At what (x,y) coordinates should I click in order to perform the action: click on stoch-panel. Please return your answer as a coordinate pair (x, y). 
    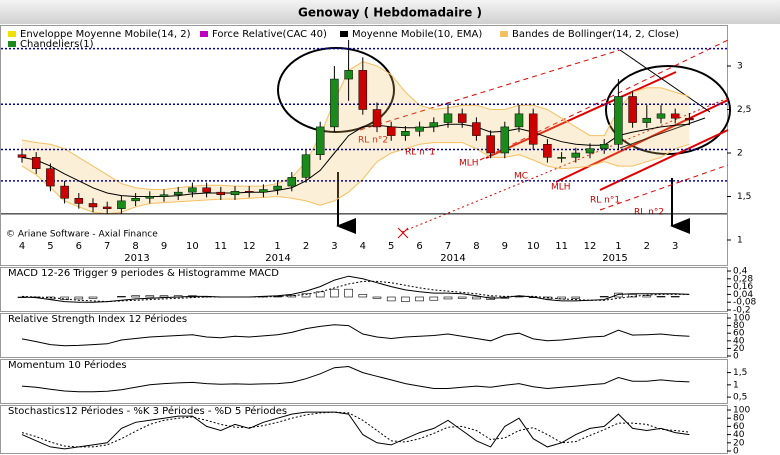
    Looking at the image, I should click on (364, 429).